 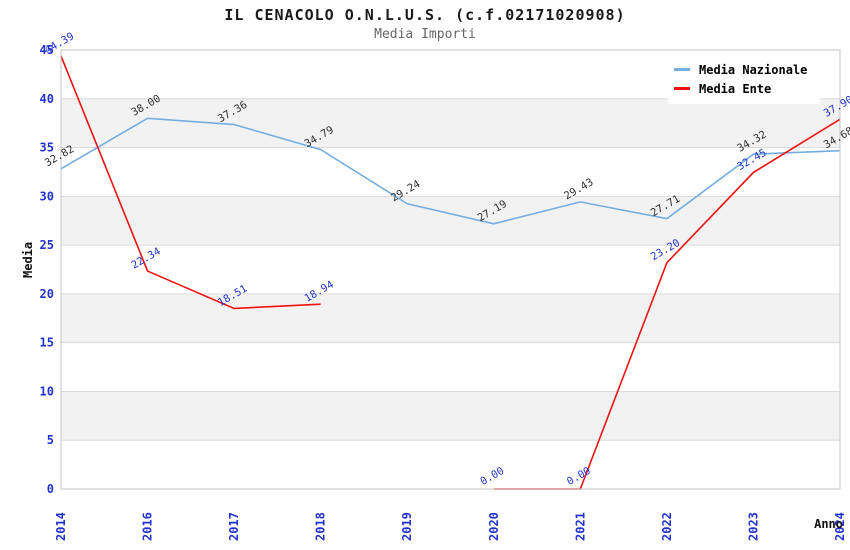 I want to click on y-tick-label: 5, so click(x=50, y=440).